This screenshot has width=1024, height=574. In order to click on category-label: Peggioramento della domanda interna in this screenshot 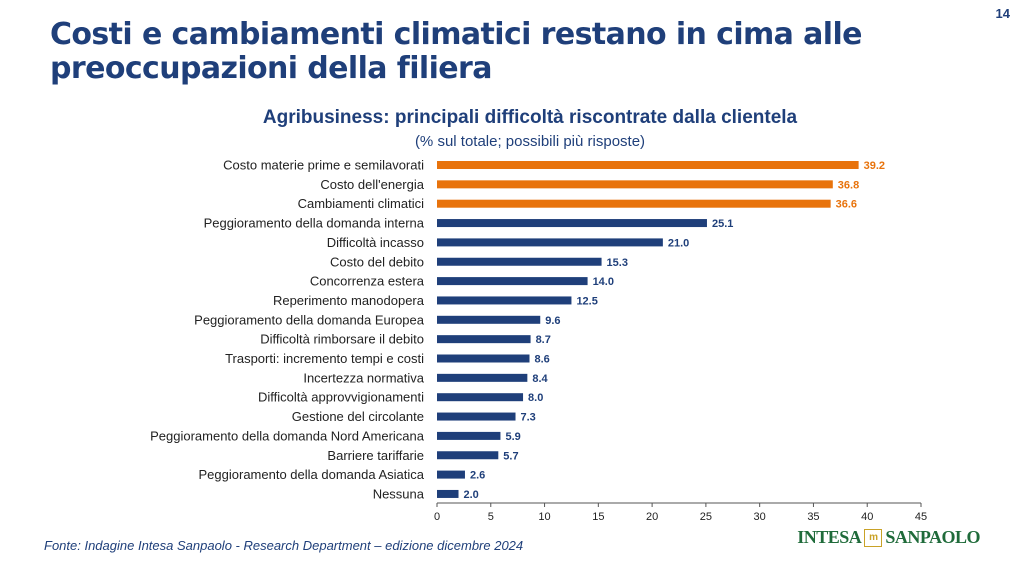, I will do `click(314, 223)`.